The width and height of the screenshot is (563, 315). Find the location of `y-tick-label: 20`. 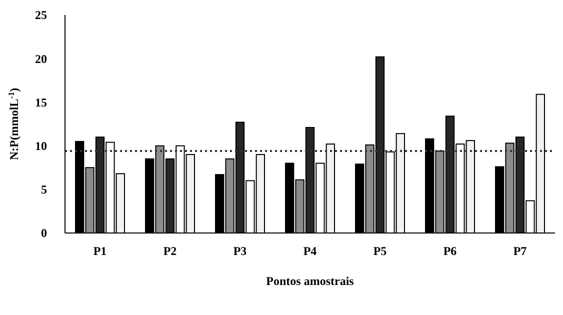

y-tick-label: 20 is located at coordinates (41, 59).